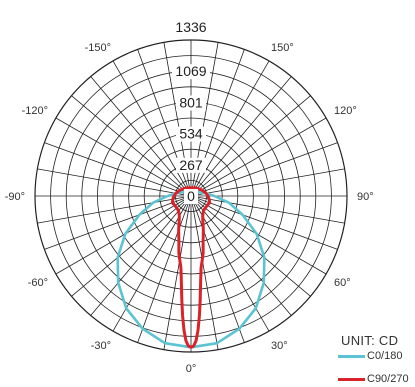 The image size is (415, 387). What do you see at coordinates (365, 197) in the screenshot?
I see `angle-label: 90°` at bounding box center [365, 197].